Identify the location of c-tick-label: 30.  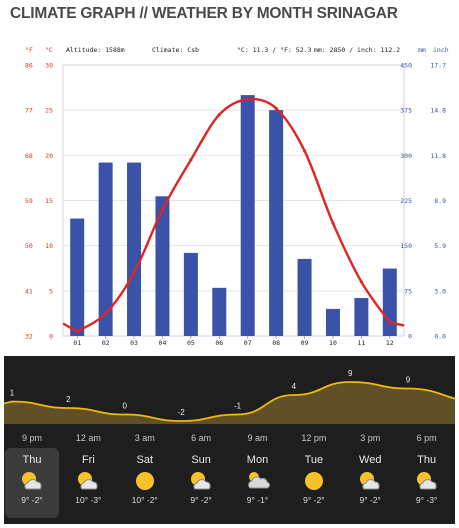
(49, 66).